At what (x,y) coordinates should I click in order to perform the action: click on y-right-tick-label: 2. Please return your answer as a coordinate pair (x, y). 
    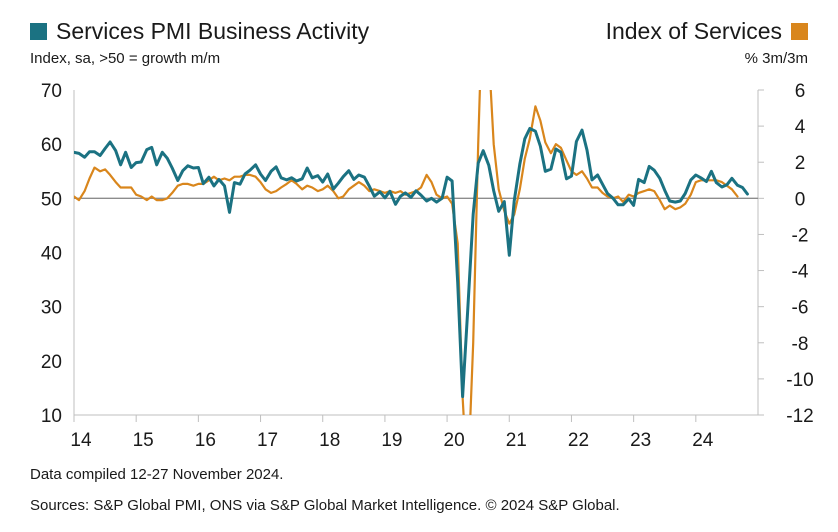
    Looking at the image, I should click on (800, 163).